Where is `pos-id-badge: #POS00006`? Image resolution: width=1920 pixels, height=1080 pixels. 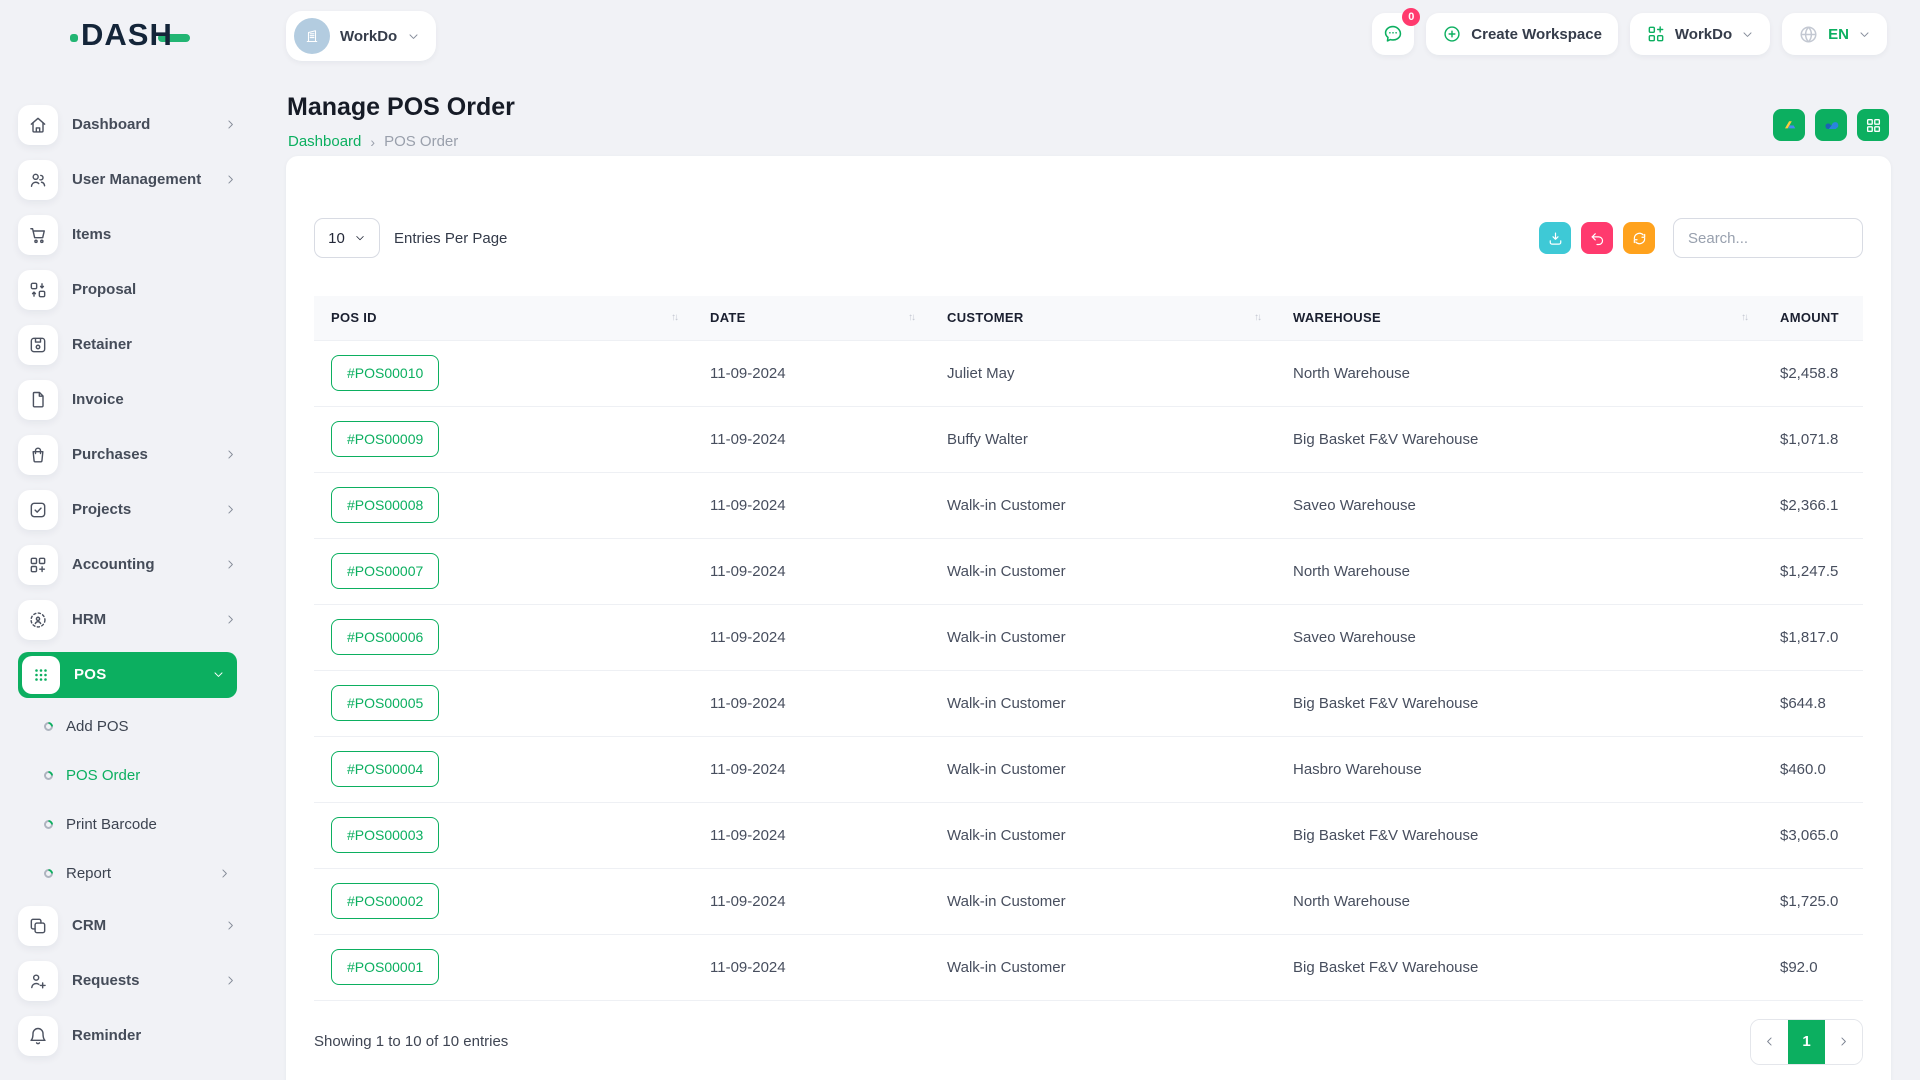
pos-id-badge: #POS00006 is located at coordinates (385, 637).